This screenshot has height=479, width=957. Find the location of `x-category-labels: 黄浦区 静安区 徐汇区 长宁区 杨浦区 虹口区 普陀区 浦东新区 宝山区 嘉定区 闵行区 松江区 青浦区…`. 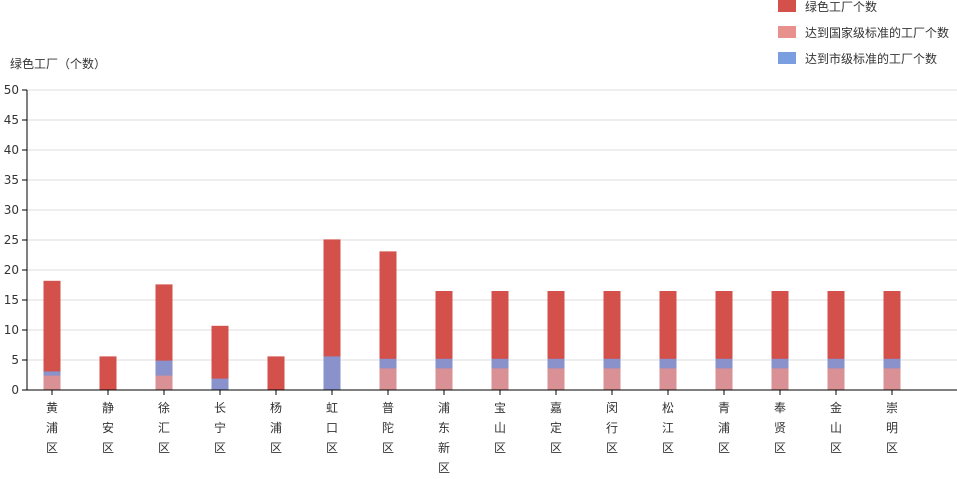

x-category-labels: 黄浦区 静安区 徐汇区 长宁区 杨浦区 虹口区 普陀区 浦东新区 宝山区 嘉定区 闵行区 松江区 青浦区… is located at coordinates (472, 437).